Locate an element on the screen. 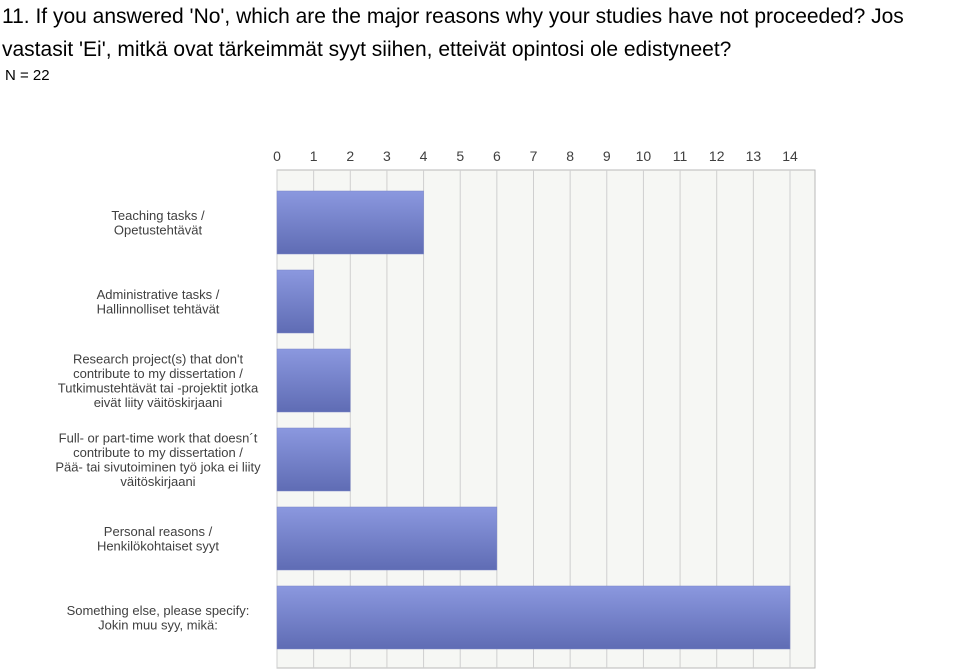 This screenshot has width=960, height=672. x-tick-label: 5 is located at coordinates (460, 156).